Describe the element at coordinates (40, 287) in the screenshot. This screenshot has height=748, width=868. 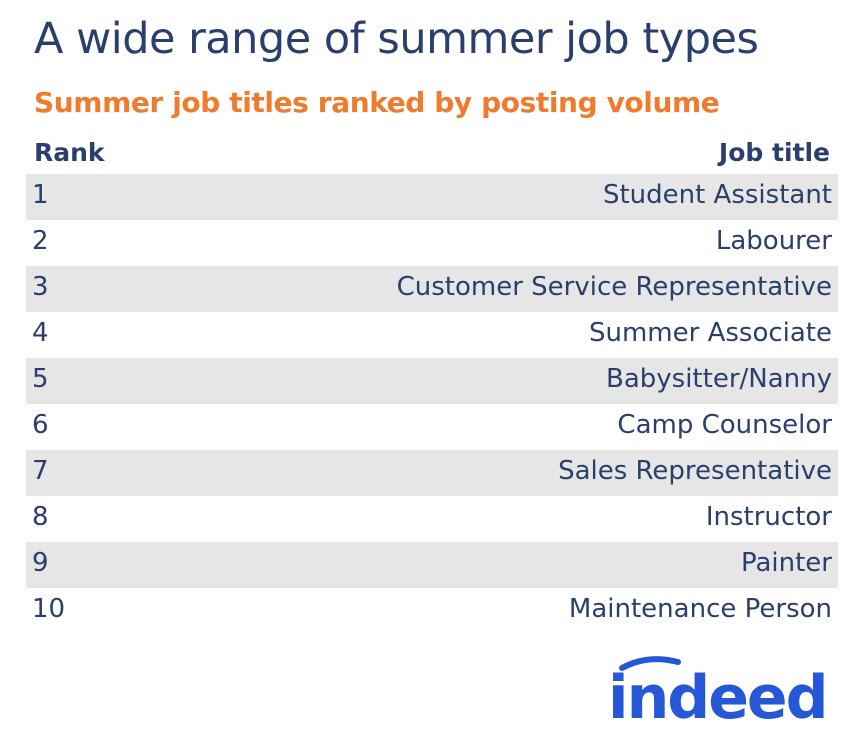
I see `rank-cell: 3` at that location.